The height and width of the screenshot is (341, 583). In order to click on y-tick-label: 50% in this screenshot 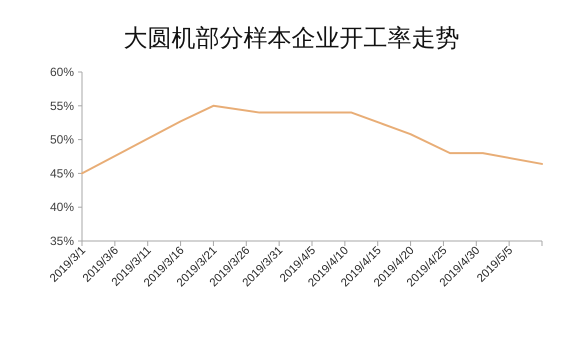, I will do `click(62, 139)`.